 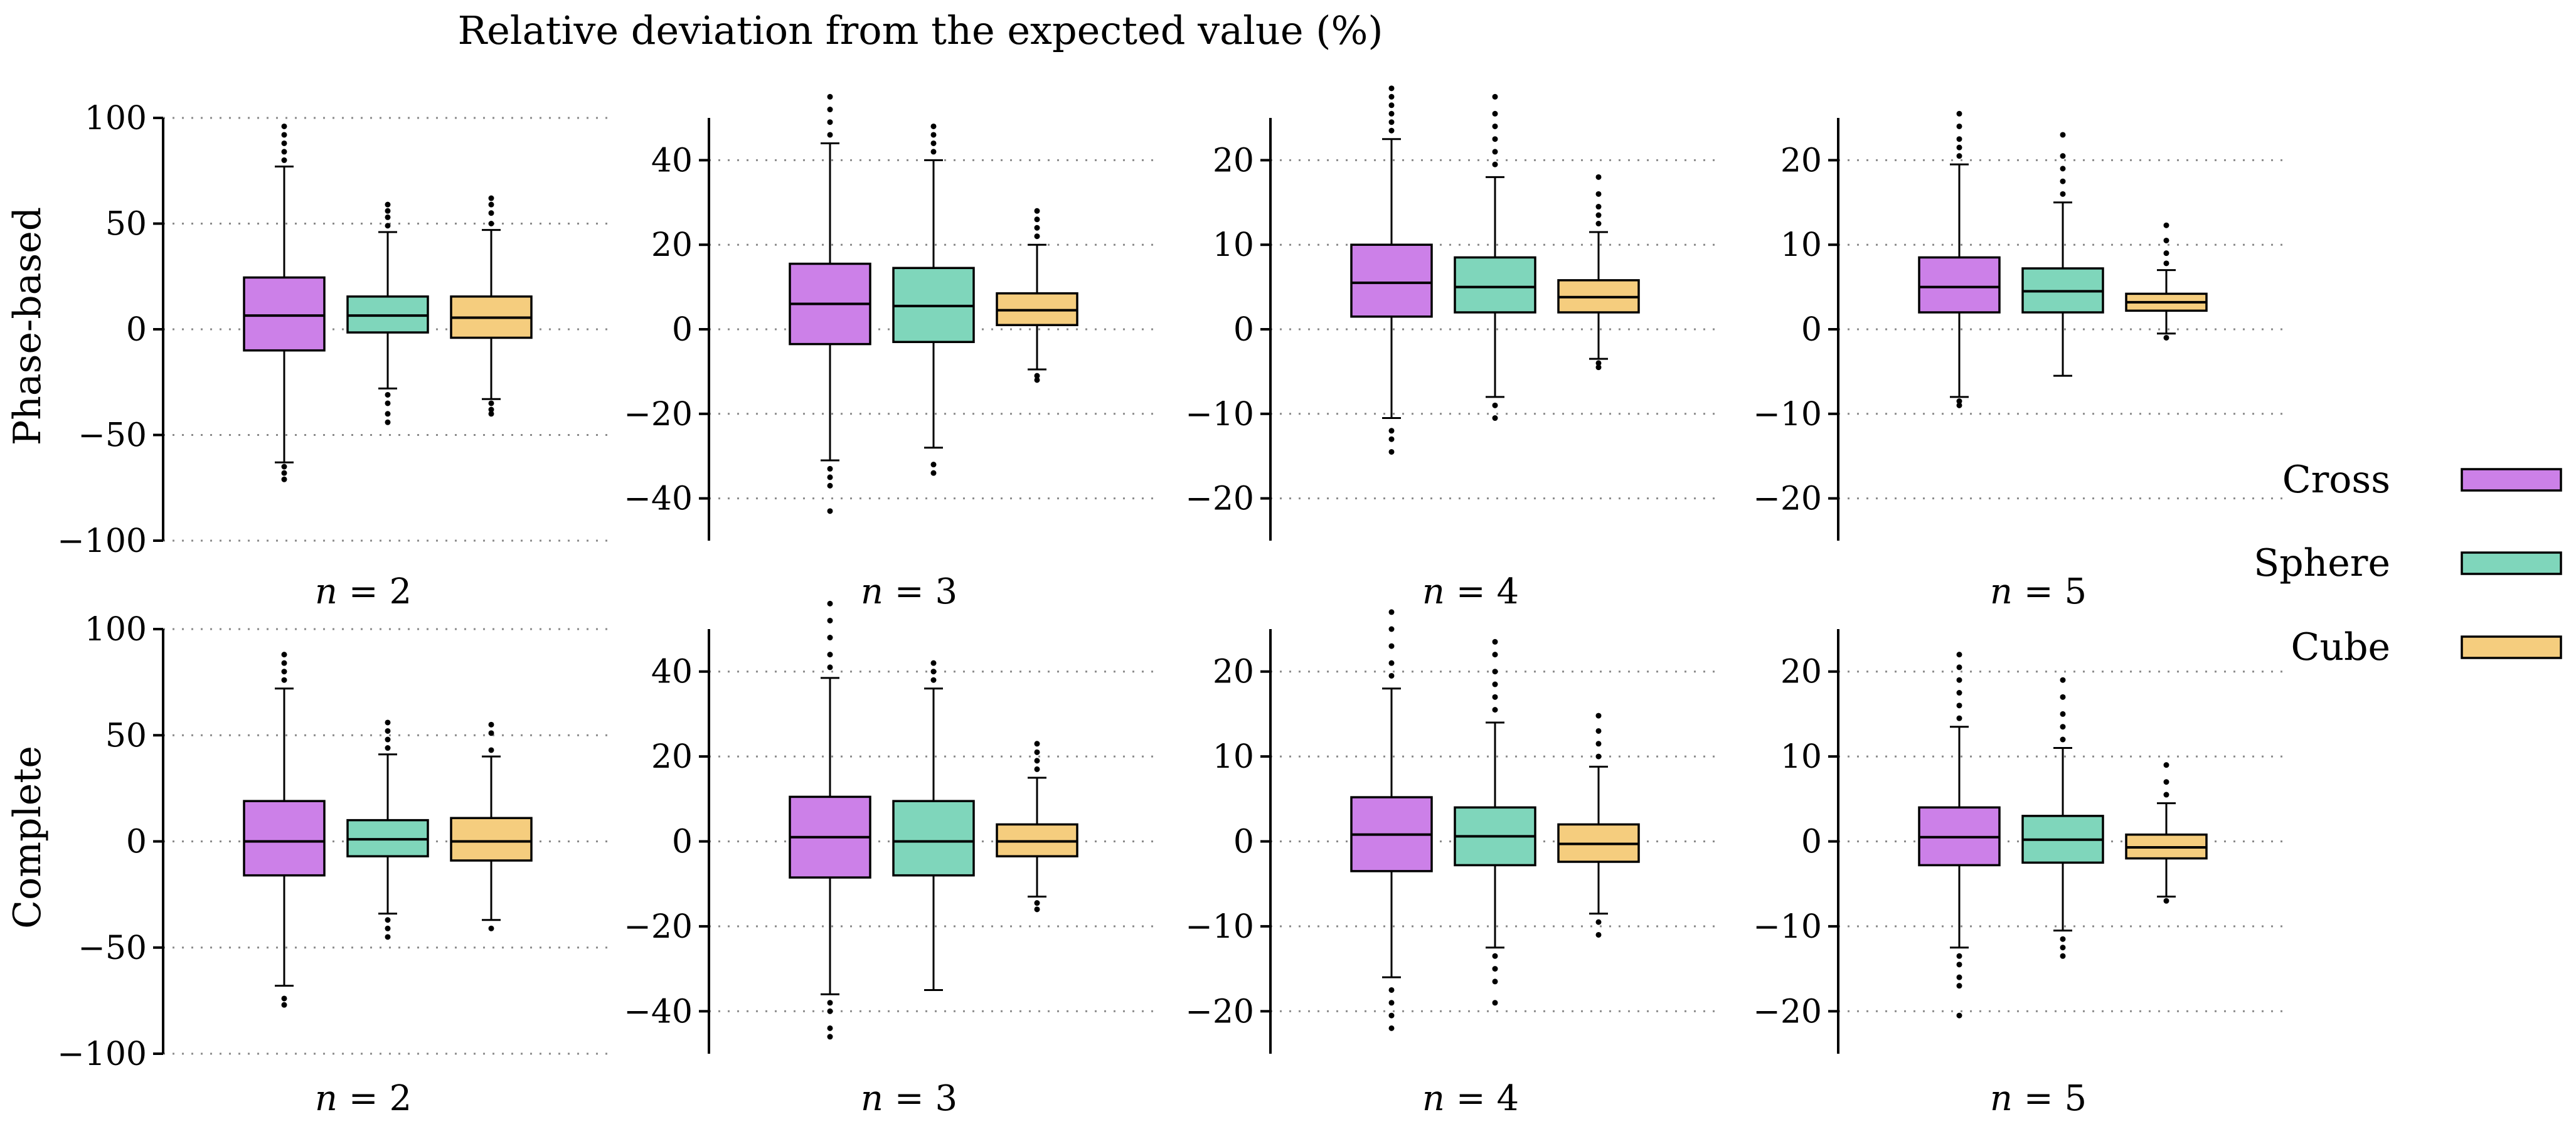 I want to click on legend: Cross Sphere Cube, so click(x=2408, y=563).